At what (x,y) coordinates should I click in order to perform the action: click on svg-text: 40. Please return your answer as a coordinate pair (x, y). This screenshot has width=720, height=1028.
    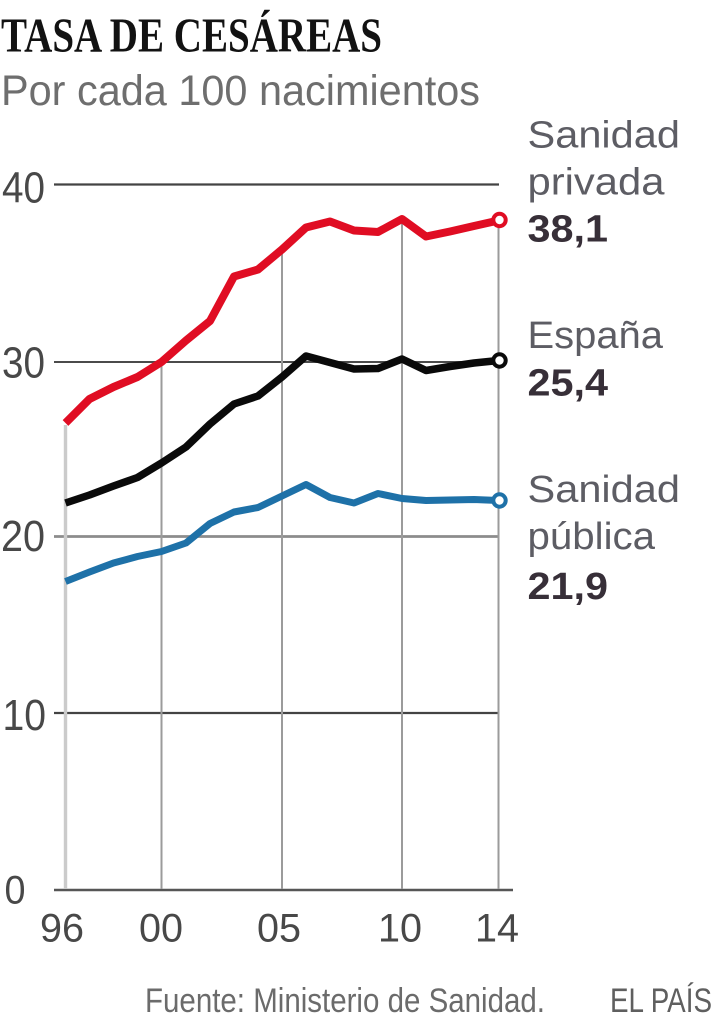
    Looking at the image, I should click on (23, 188).